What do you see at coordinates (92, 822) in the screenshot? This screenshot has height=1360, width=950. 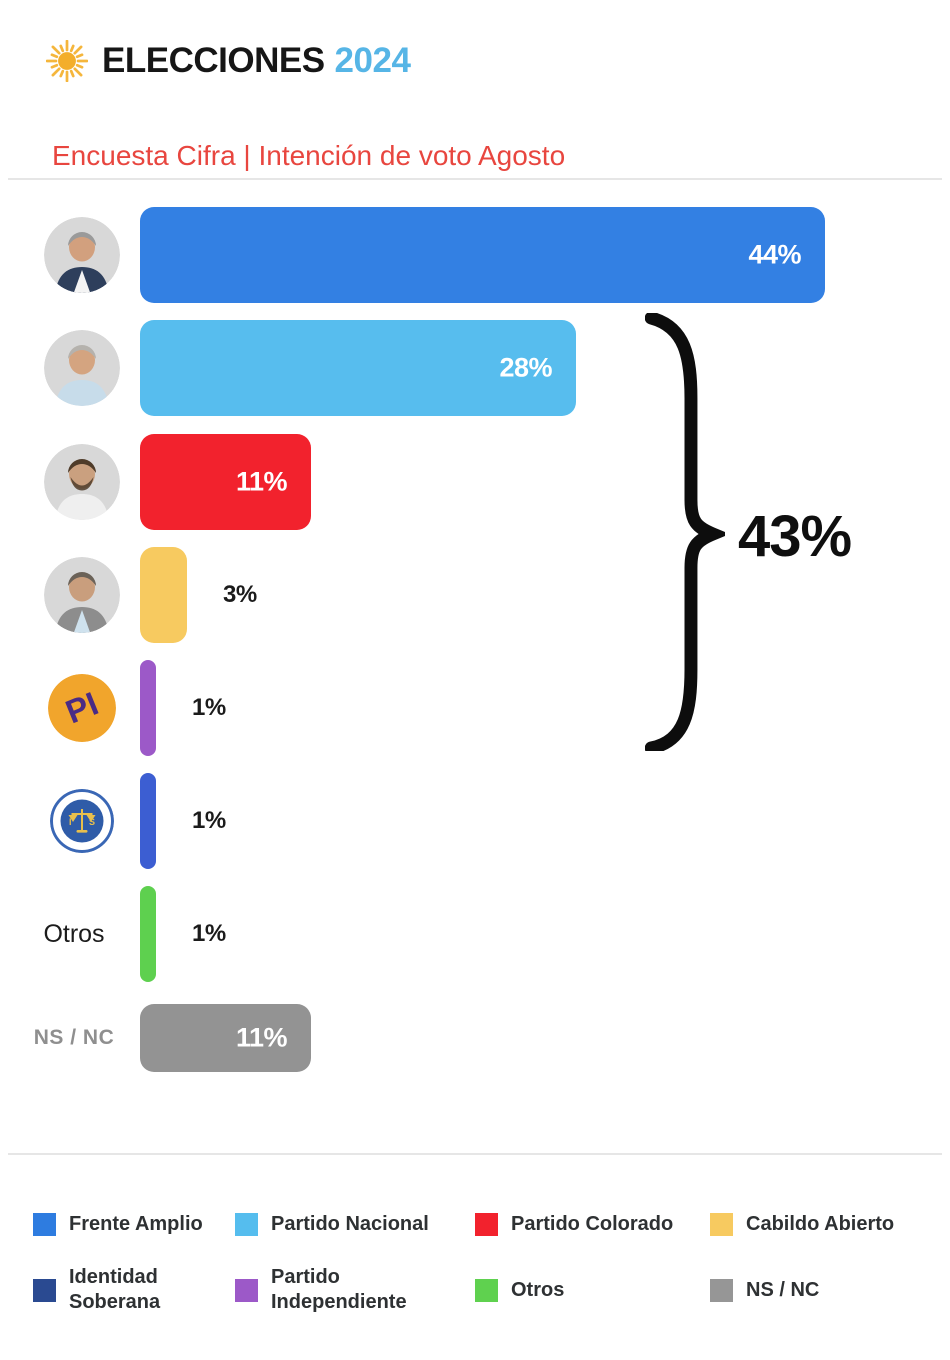 I see `svg-text: S` at bounding box center [92, 822].